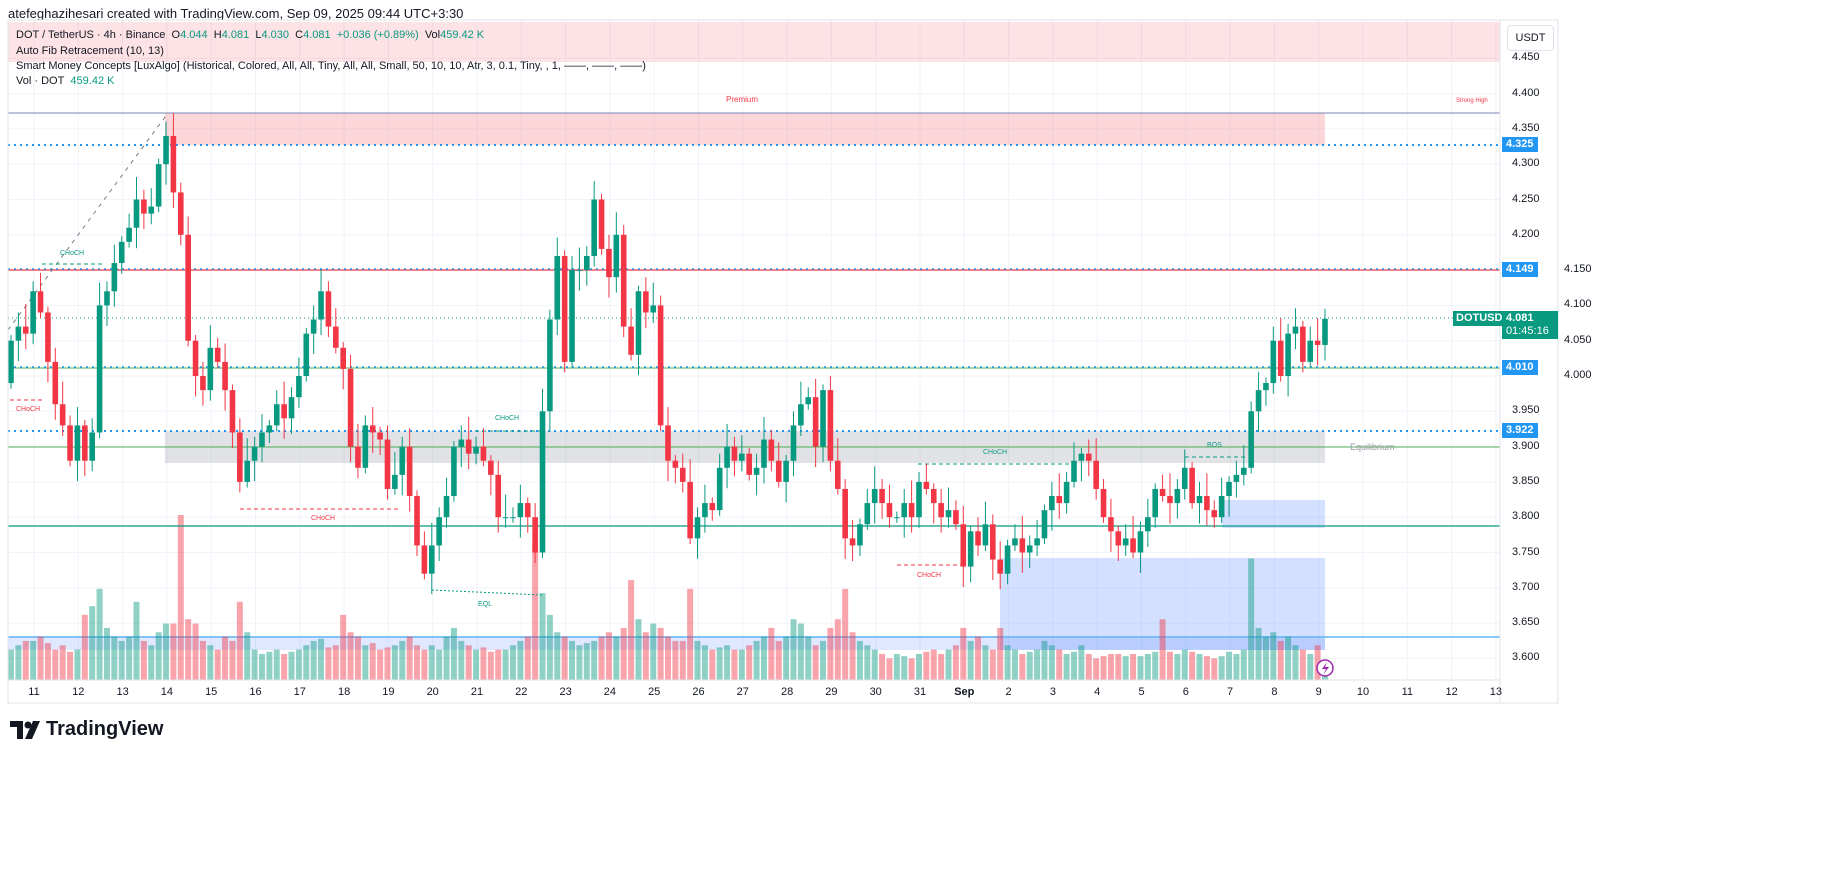 The width and height of the screenshot is (1835, 883). I want to click on open-value: 4.044, so click(194, 35).